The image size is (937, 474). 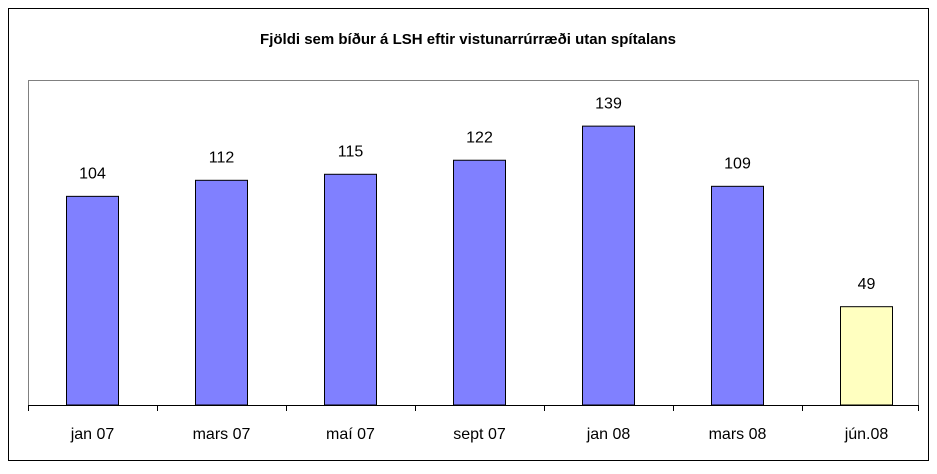 What do you see at coordinates (479, 434) in the screenshot?
I see `x-tick-label: sept 07` at bounding box center [479, 434].